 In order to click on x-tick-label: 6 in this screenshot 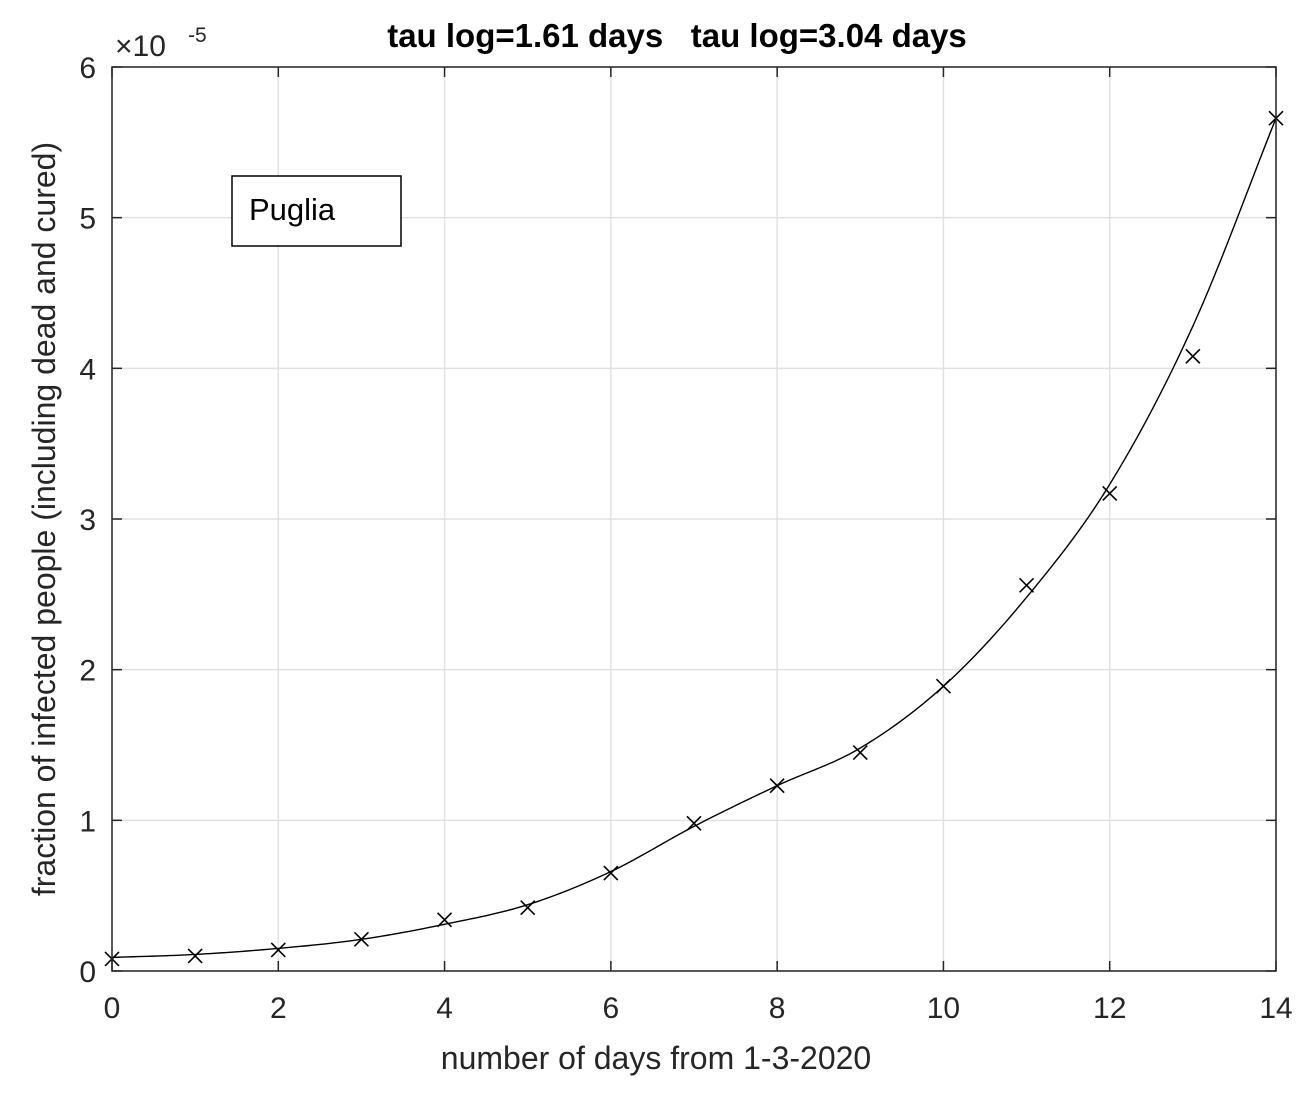, I will do `click(611, 1008)`.